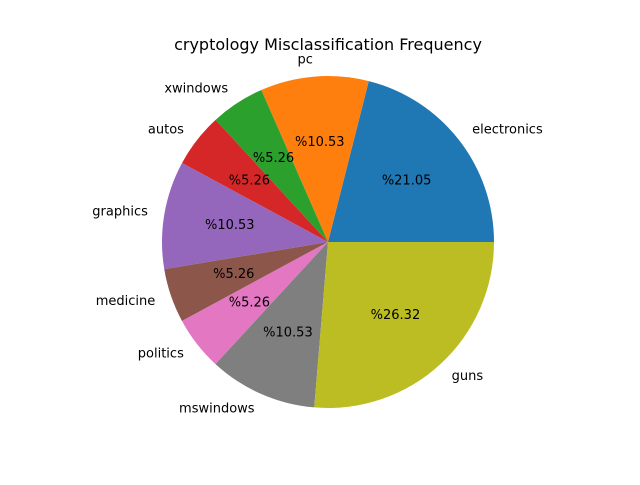 The width and height of the screenshot is (640, 485). I want to click on slice-label-medicine: medicine, so click(126, 301).